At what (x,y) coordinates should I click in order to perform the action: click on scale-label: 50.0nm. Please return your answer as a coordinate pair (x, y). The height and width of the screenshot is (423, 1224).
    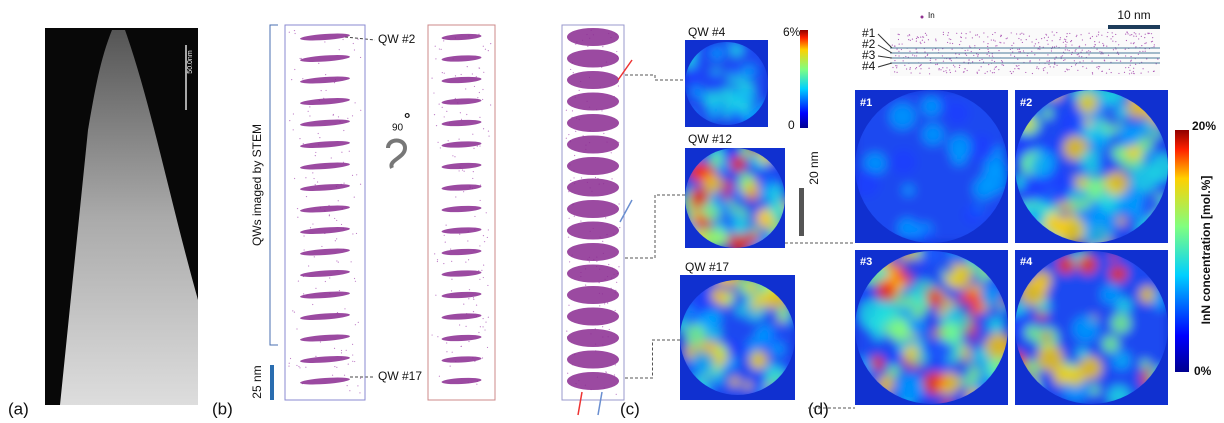
    Looking at the image, I should click on (190, 62).